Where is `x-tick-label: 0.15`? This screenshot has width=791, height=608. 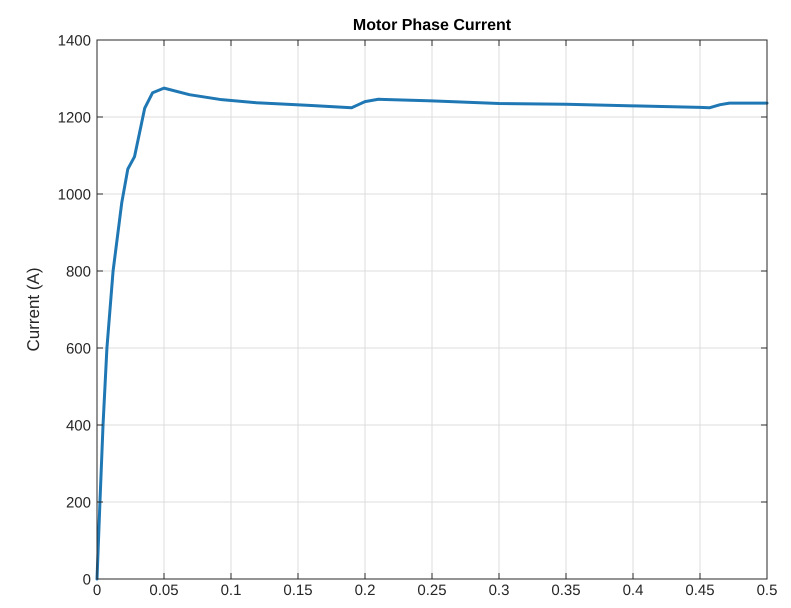 x-tick-label: 0.15 is located at coordinates (298, 590).